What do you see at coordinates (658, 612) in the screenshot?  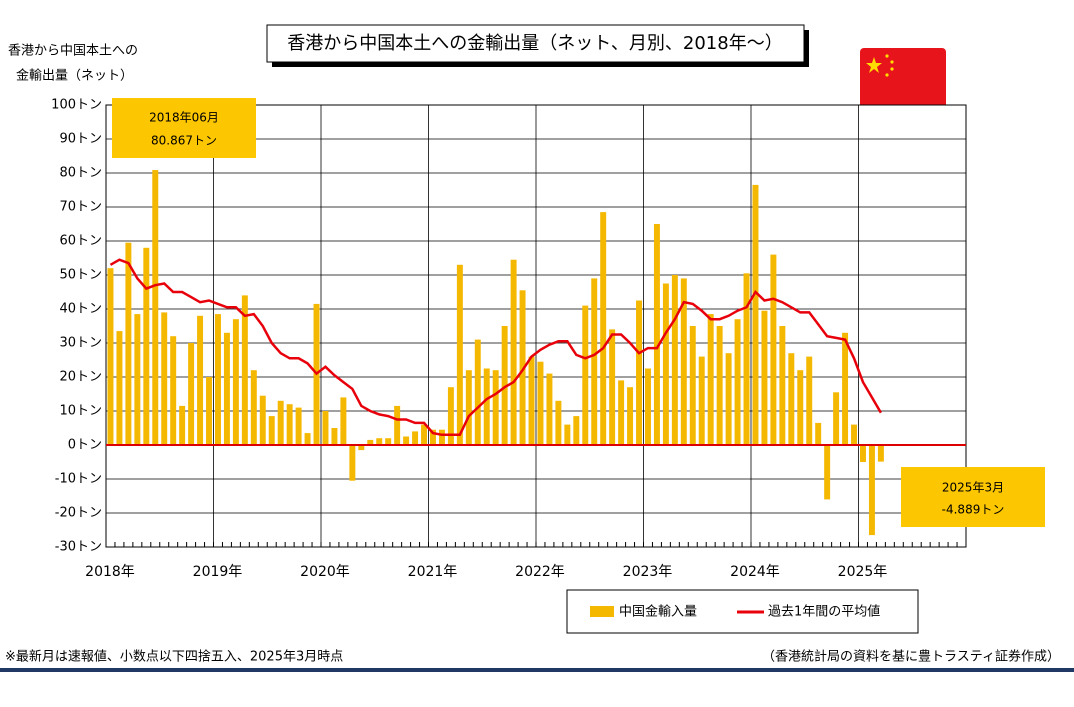 I see `legend-label: 中国金輸入量` at bounding box center [658, 612].